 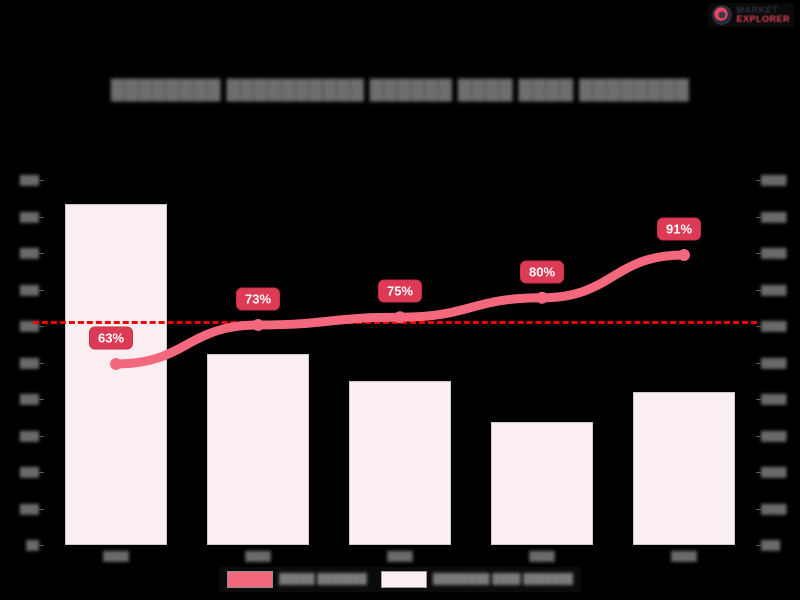 I want to click on logo-mark-icon, so click(x=722, y=15).